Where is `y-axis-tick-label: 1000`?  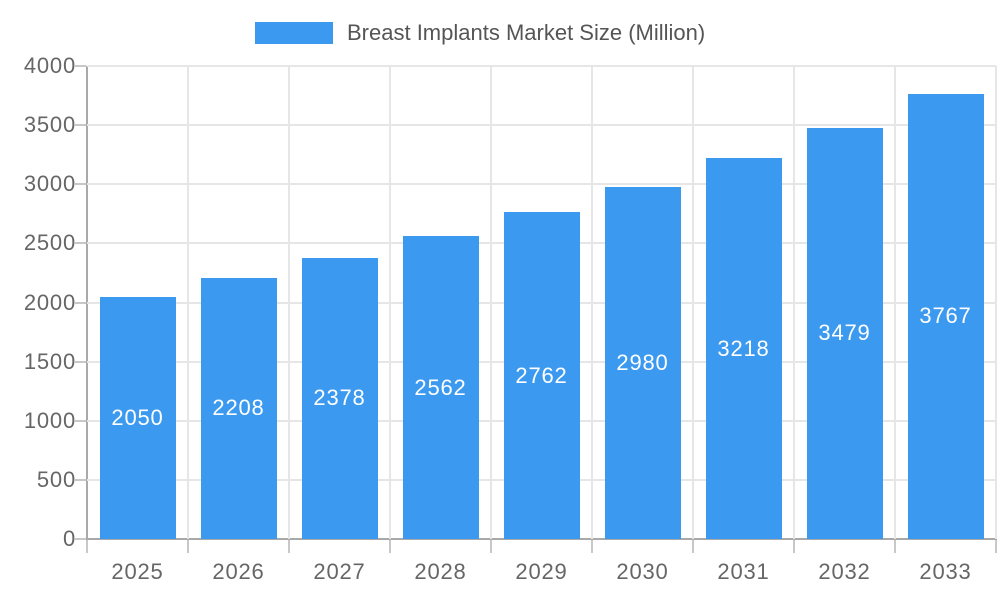 y-axis-tick-label: 1000 is located at coordinates (49, 420).